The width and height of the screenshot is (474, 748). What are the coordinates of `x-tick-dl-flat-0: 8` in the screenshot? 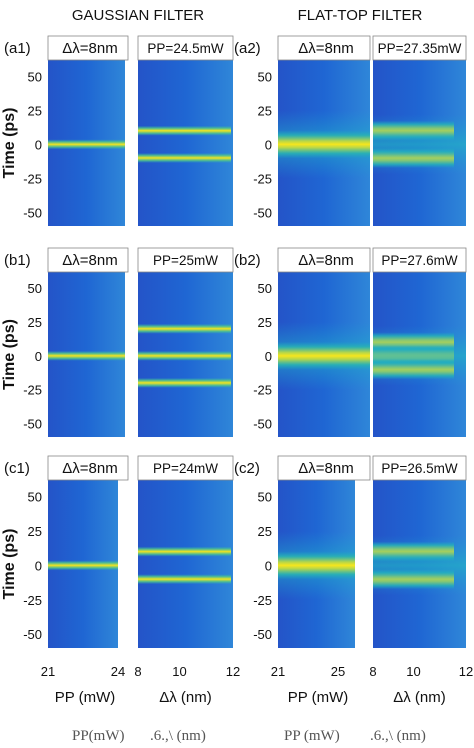 It's located at (372, 671).